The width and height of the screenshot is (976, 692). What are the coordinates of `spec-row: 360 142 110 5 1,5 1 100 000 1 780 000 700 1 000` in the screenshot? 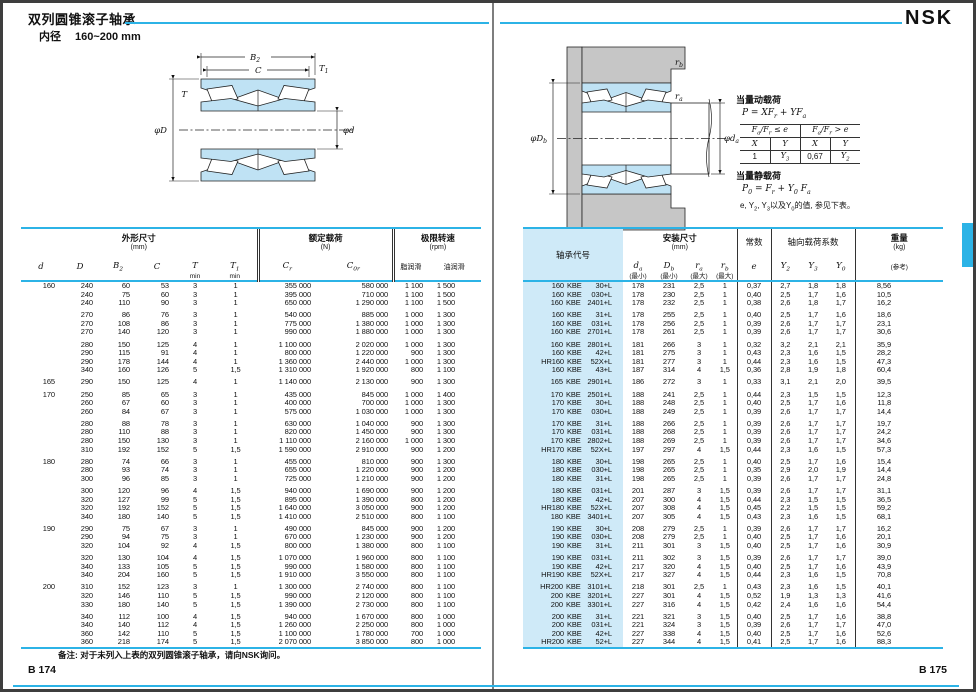 It's located at (251, 633).